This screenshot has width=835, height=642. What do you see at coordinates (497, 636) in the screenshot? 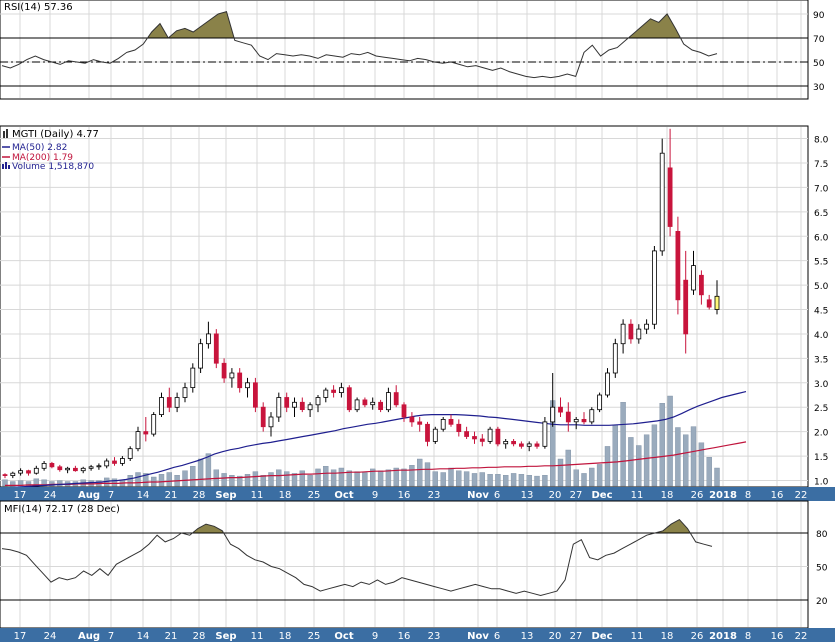
I see `x-axis-label: 6` at bounding box center [497, 636].